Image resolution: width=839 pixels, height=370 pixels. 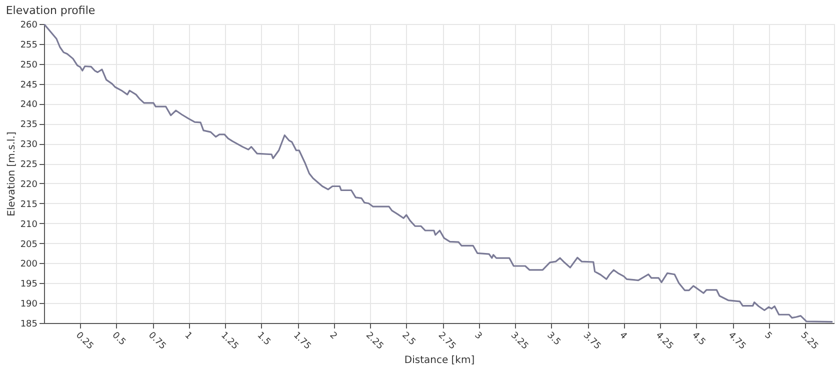 What do you see at coordinates (478, 336) in the screenshot?
I see `x-tick-label: 3` at bounding box center [478, 336].